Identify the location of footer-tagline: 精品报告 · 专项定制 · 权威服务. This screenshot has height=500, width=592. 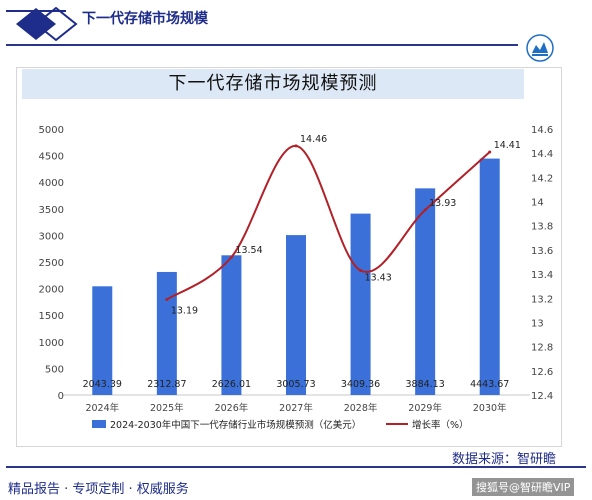
(98, 489).